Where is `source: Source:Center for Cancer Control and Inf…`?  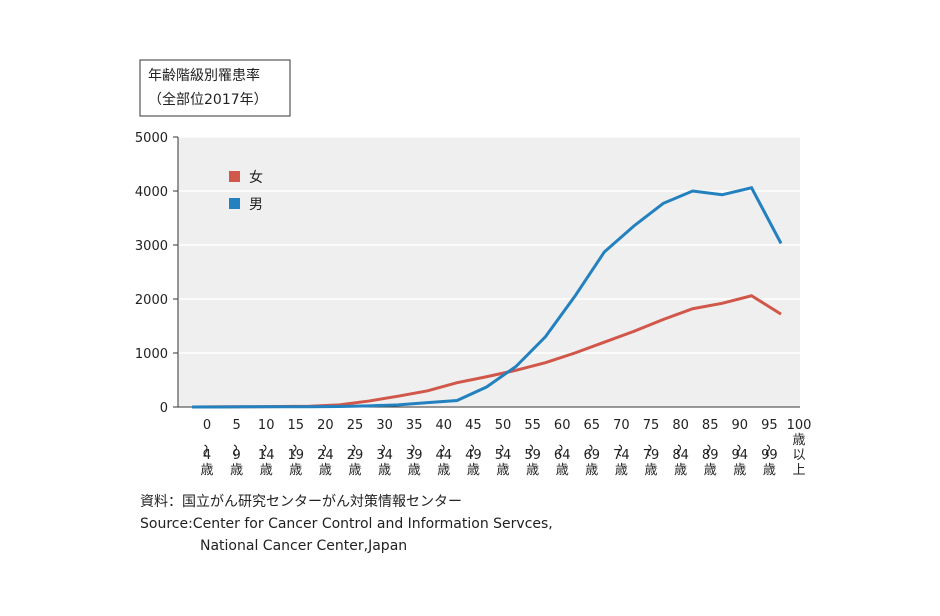 source: Source:Center for Cancer Control and Inf… is located at coordinates (346, 524).